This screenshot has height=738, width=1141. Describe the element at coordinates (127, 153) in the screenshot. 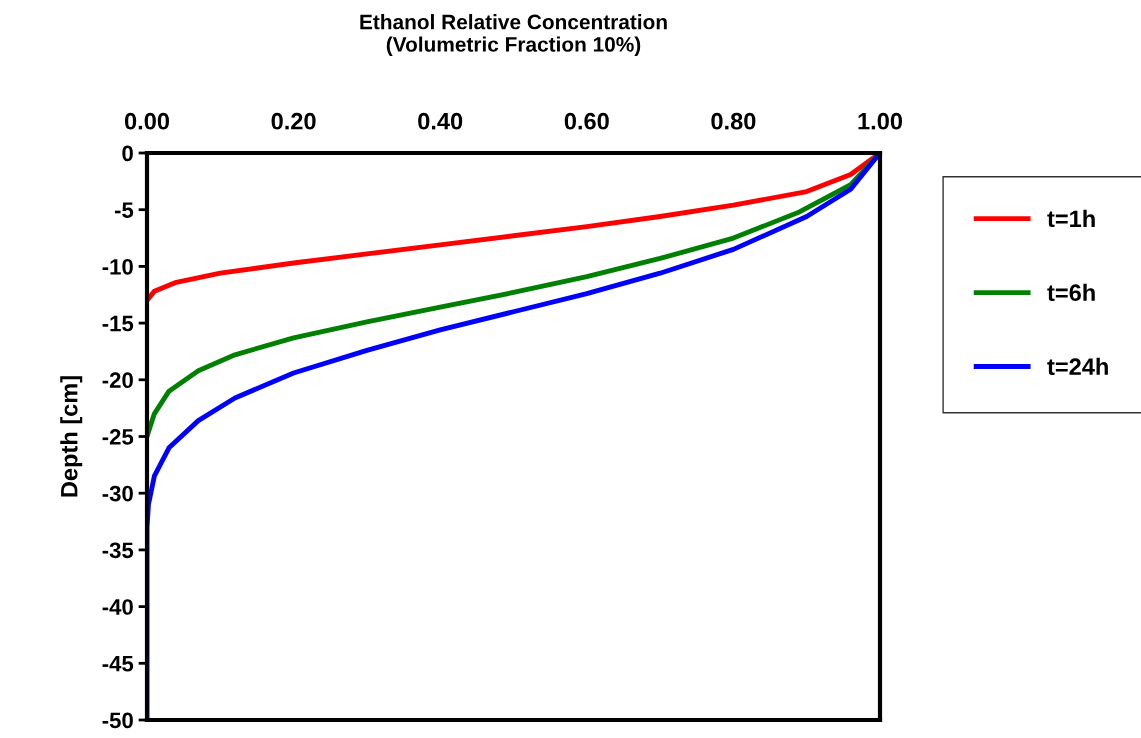

I see `y-tick-label: 0` at that location.